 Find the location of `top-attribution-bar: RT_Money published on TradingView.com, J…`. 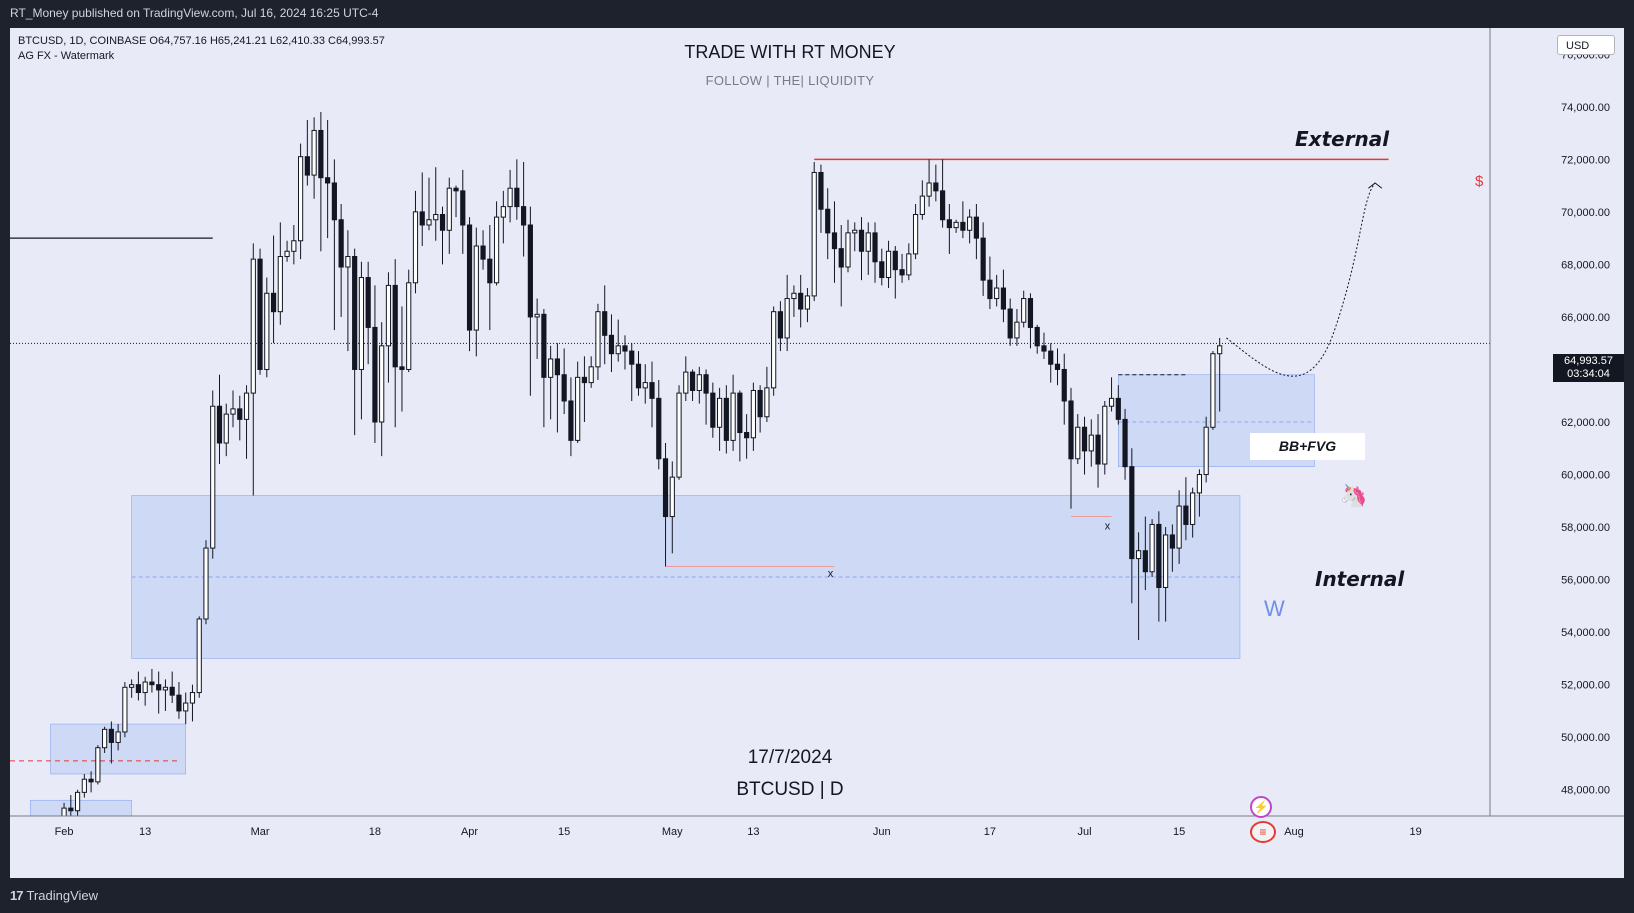

top-attribution-bar: RT_Money published on TradingView.com, J… is located at coordinates (817, 14).